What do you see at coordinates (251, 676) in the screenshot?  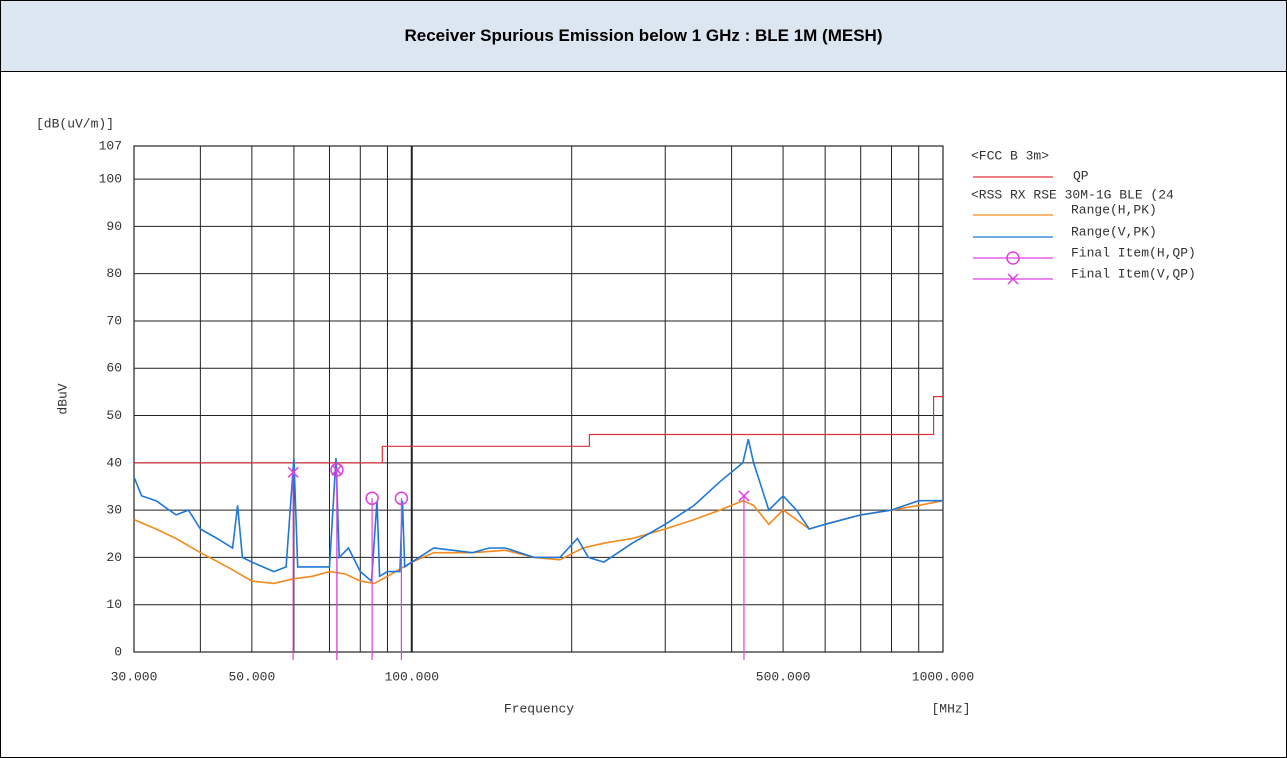 I see `x-tick-label: 50.000` at bounding box center [251, 676].